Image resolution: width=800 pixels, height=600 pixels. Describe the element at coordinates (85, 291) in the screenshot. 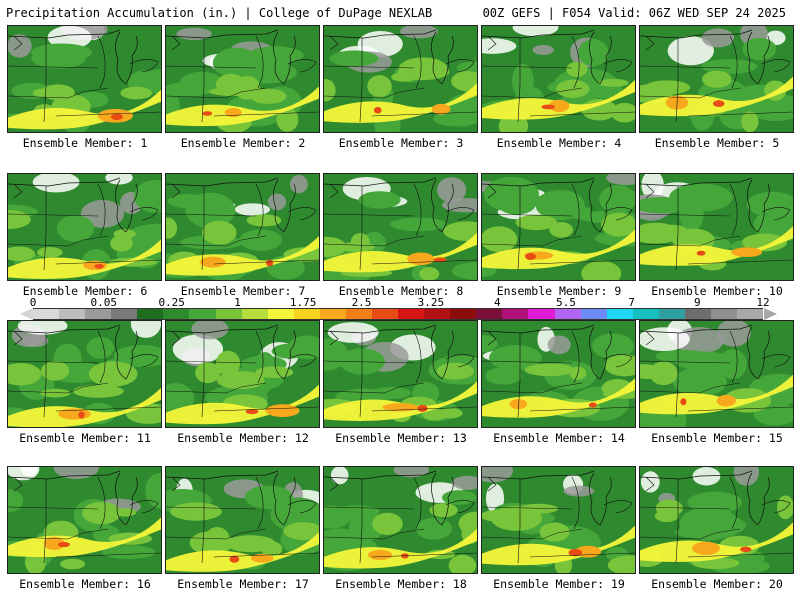

I see `ensemble-member-label: Ensemble Member: 6` at that location.